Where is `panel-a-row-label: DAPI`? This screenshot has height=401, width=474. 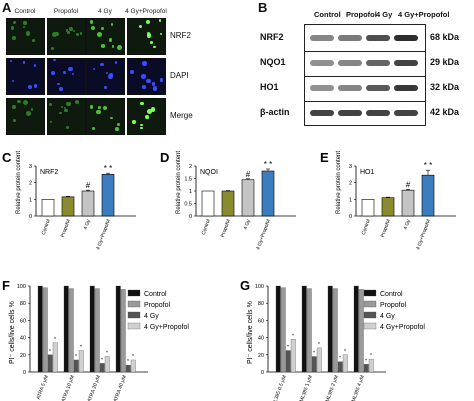 panel-a-row-label: DAPI is located at coordinates (179, 75).